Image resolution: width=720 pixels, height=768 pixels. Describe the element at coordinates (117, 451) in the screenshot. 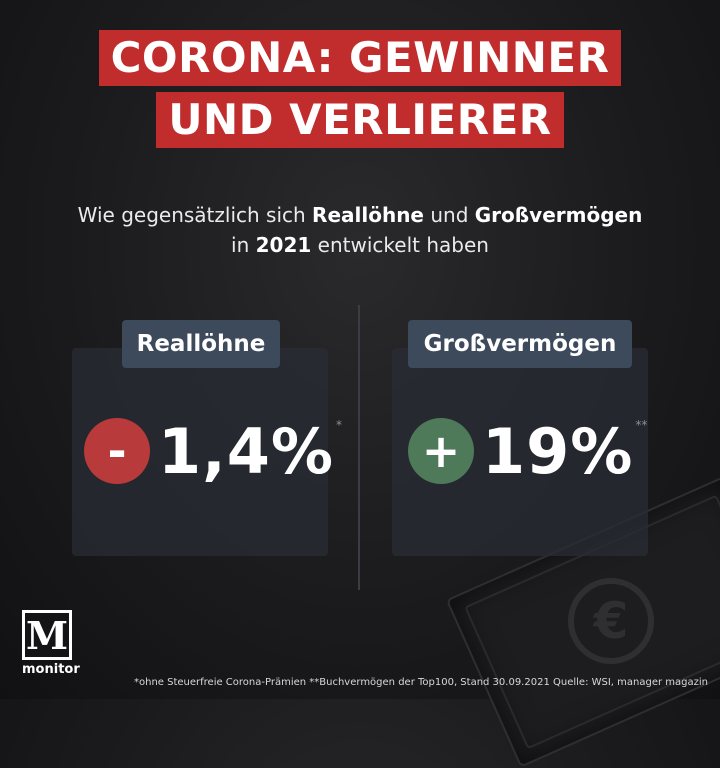

I see `minus-icon: -` at that location.